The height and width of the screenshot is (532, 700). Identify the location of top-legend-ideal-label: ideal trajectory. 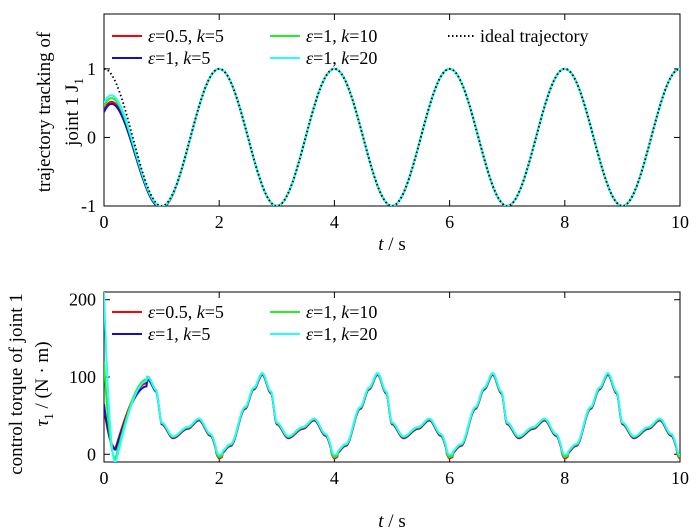
(534, 36).